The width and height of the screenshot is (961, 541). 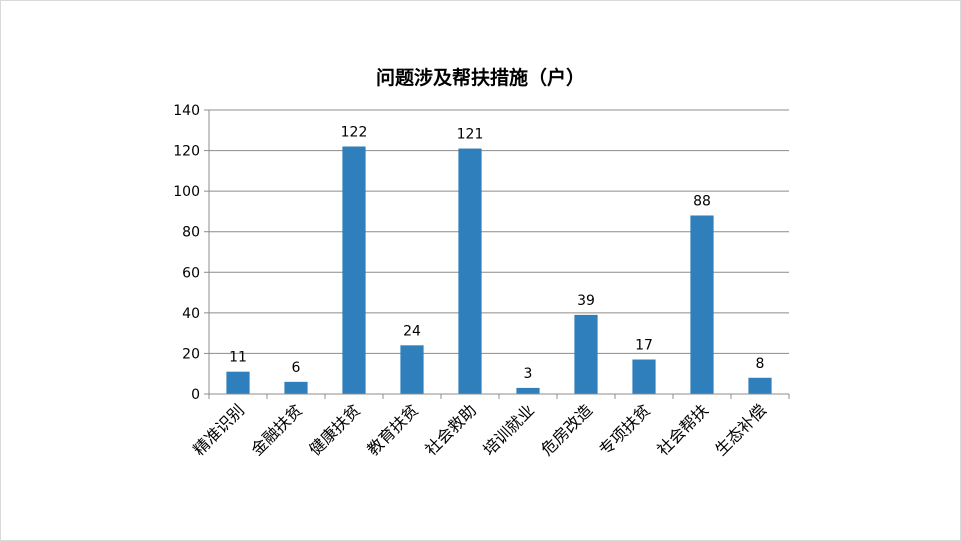 What do you see at coordinates (508, 430) in the screenshot?
I see `x-category-label: 培训就业` at bounding box center [508, 430].